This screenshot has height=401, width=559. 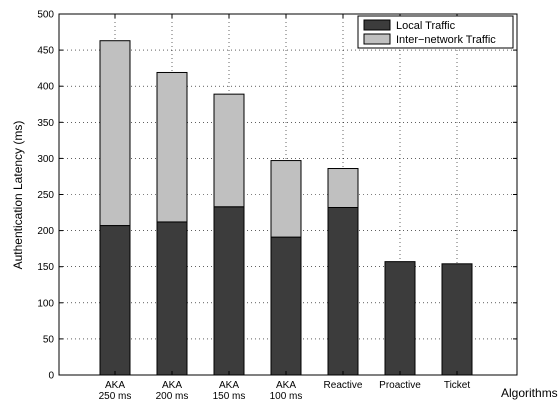 I want to click on x-tick-label: 250 ms, so click(x=115, y=396).